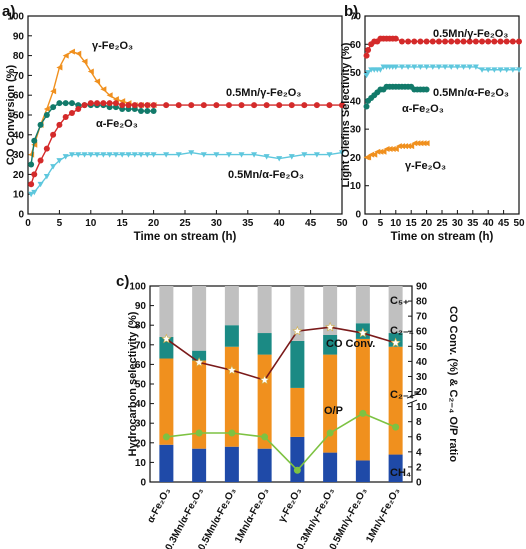  Describe the element at coordinates (185, 237) in the screenshot. I see `x-axis-label: Time on stream (h)` at that location.